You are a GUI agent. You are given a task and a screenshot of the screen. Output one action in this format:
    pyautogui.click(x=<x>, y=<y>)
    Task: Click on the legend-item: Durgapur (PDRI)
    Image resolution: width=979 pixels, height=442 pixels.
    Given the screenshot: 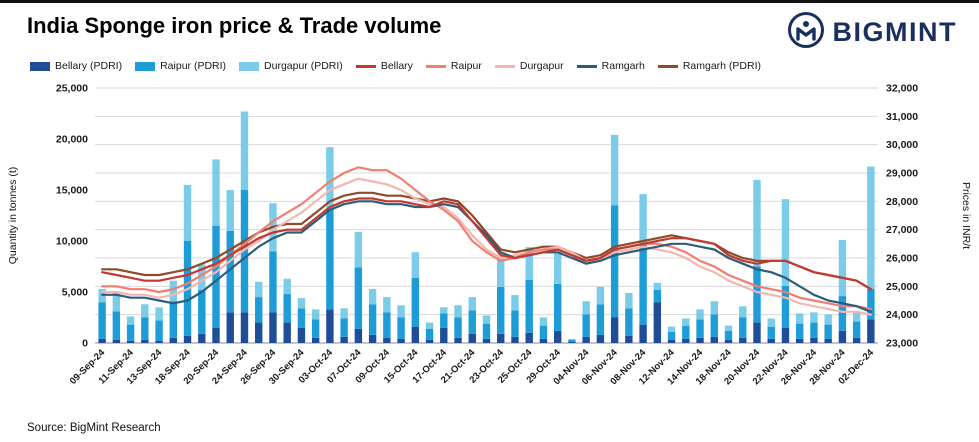 What is the action you would take?
    pyautogui.click(x=291, y=66)
    